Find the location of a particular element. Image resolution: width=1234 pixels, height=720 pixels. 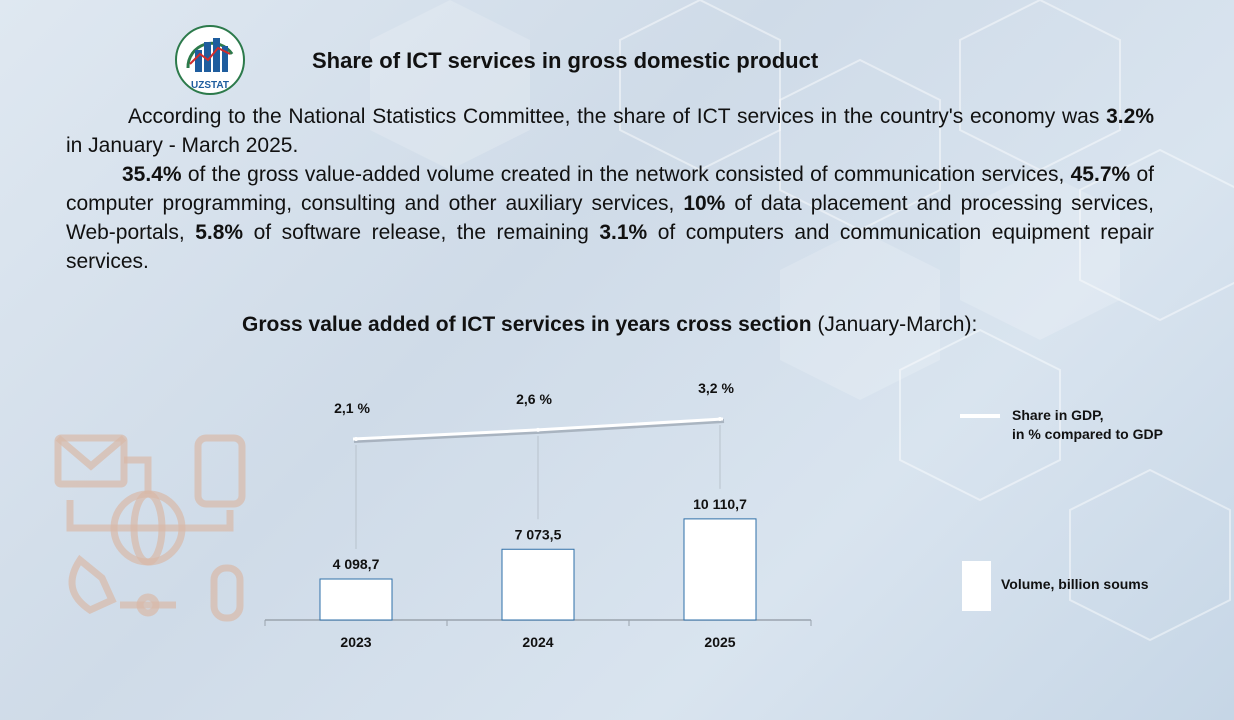

uzstat-logo: UZSTAT is located at coordinates (210, 60).